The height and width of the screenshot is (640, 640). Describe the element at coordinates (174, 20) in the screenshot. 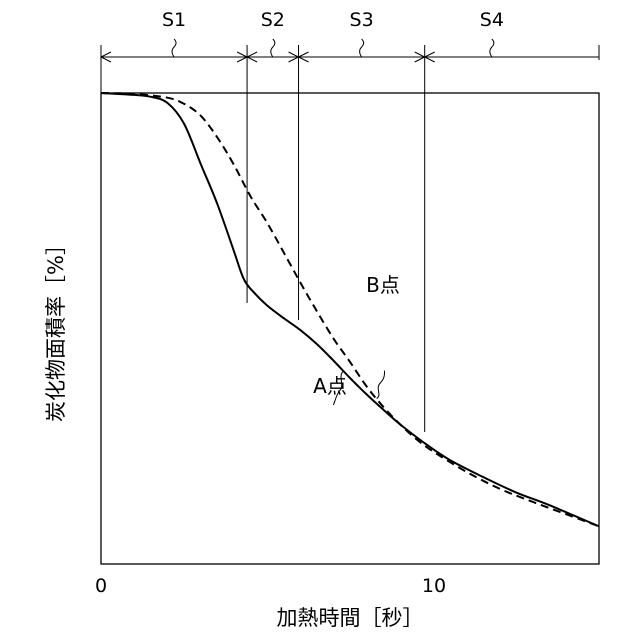

I see `stage-label-s1: S1` at that location.